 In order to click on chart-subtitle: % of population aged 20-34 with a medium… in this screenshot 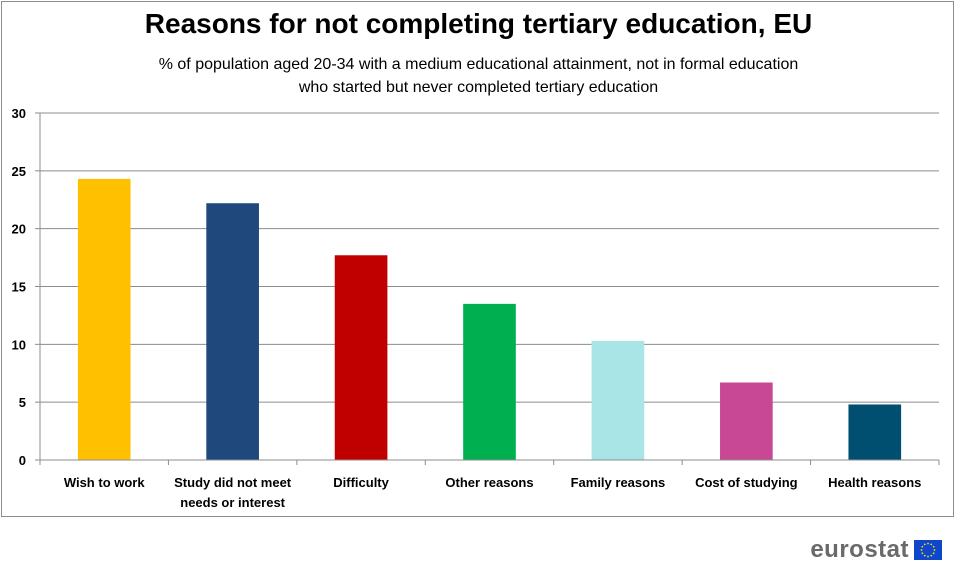, I will do `click(478, 76)`.